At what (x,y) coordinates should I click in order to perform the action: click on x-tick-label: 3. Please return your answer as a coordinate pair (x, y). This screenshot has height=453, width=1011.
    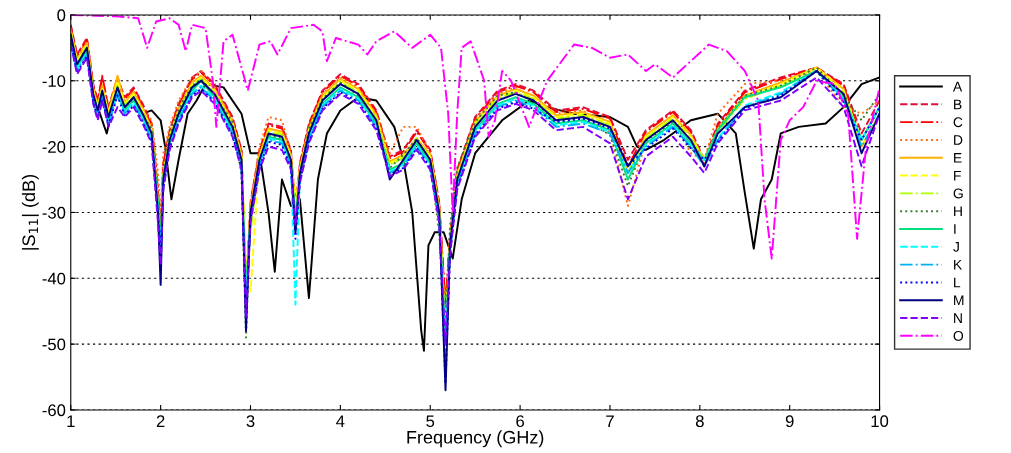
    Looking at the image, I should click on (250, 421).